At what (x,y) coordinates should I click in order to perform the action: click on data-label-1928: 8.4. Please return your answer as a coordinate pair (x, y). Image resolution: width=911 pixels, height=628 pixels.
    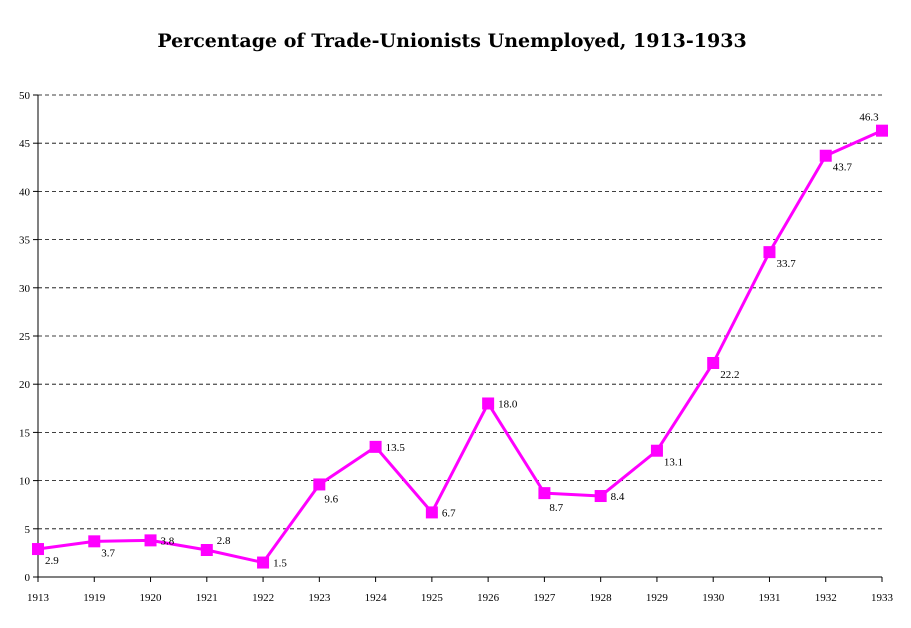
    Looking at the image, I should click on (618, 497).